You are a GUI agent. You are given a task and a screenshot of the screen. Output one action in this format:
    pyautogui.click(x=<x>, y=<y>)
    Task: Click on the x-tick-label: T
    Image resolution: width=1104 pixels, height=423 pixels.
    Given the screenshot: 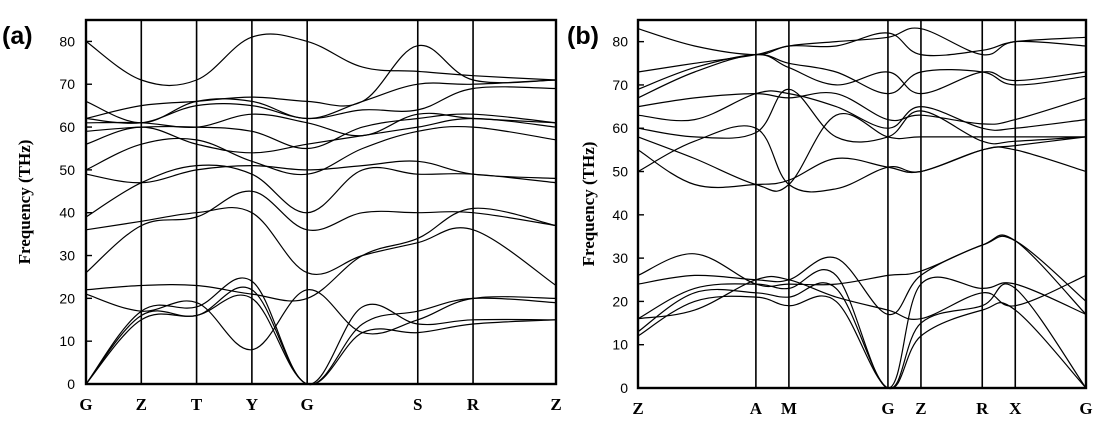 What is the action you would take?
    pyautogui.click(x=197, y=404)
    